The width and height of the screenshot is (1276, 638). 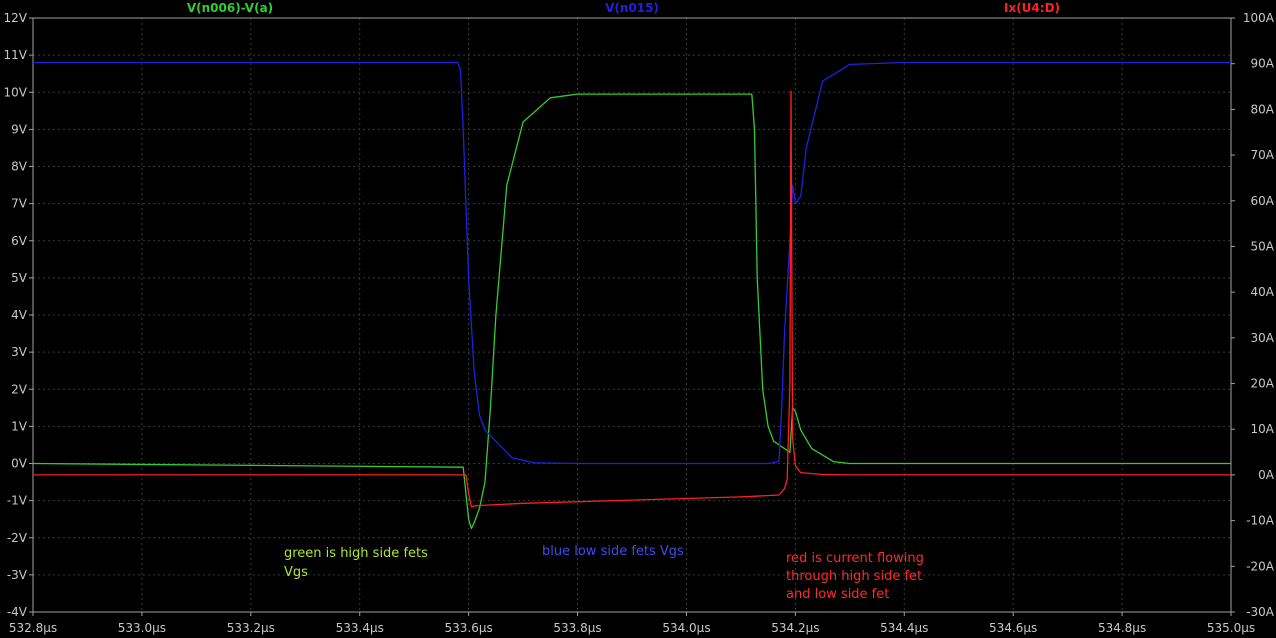 What do you see at coordinates (795, 628) in the screenshot?
I see `x-tick-label: 534.2µs` at bounding box center [795, 628].